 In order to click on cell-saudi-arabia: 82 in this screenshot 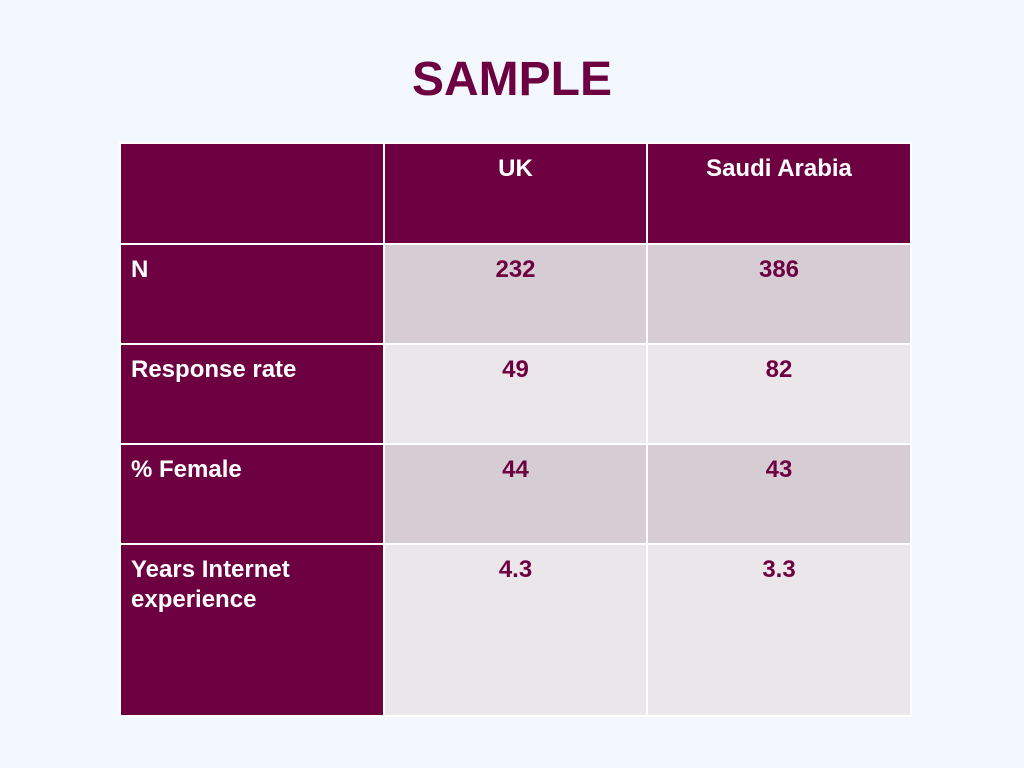, I will do `click(779, 394)`.